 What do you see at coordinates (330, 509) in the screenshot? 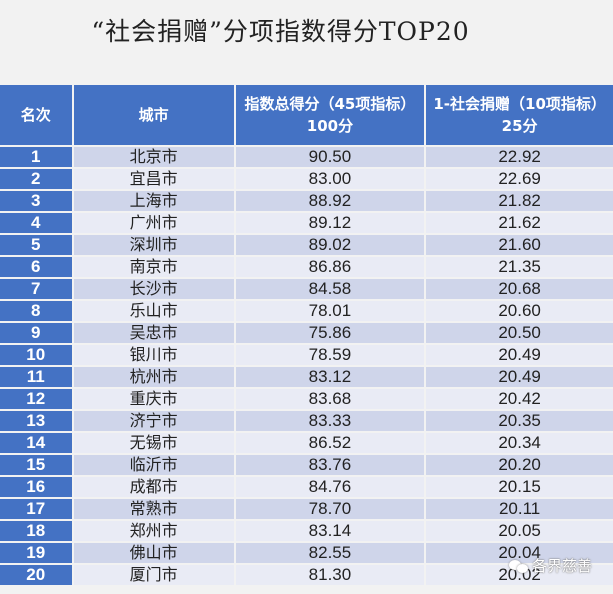
I see `total-score-cell: 78.70` at bounding box center [330, 509].